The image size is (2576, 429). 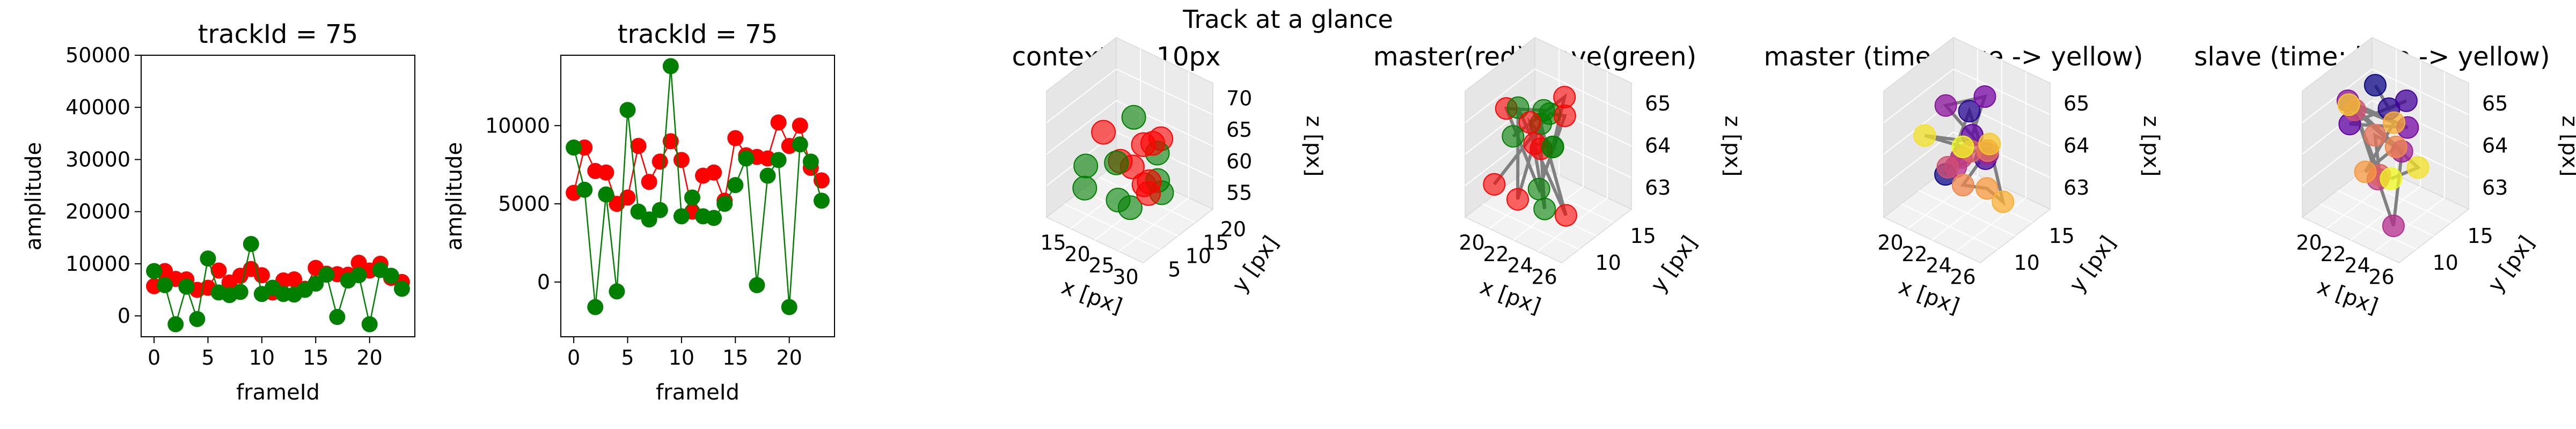 I want to click on y-tick-label: 10, so click(x=2445, y=263).